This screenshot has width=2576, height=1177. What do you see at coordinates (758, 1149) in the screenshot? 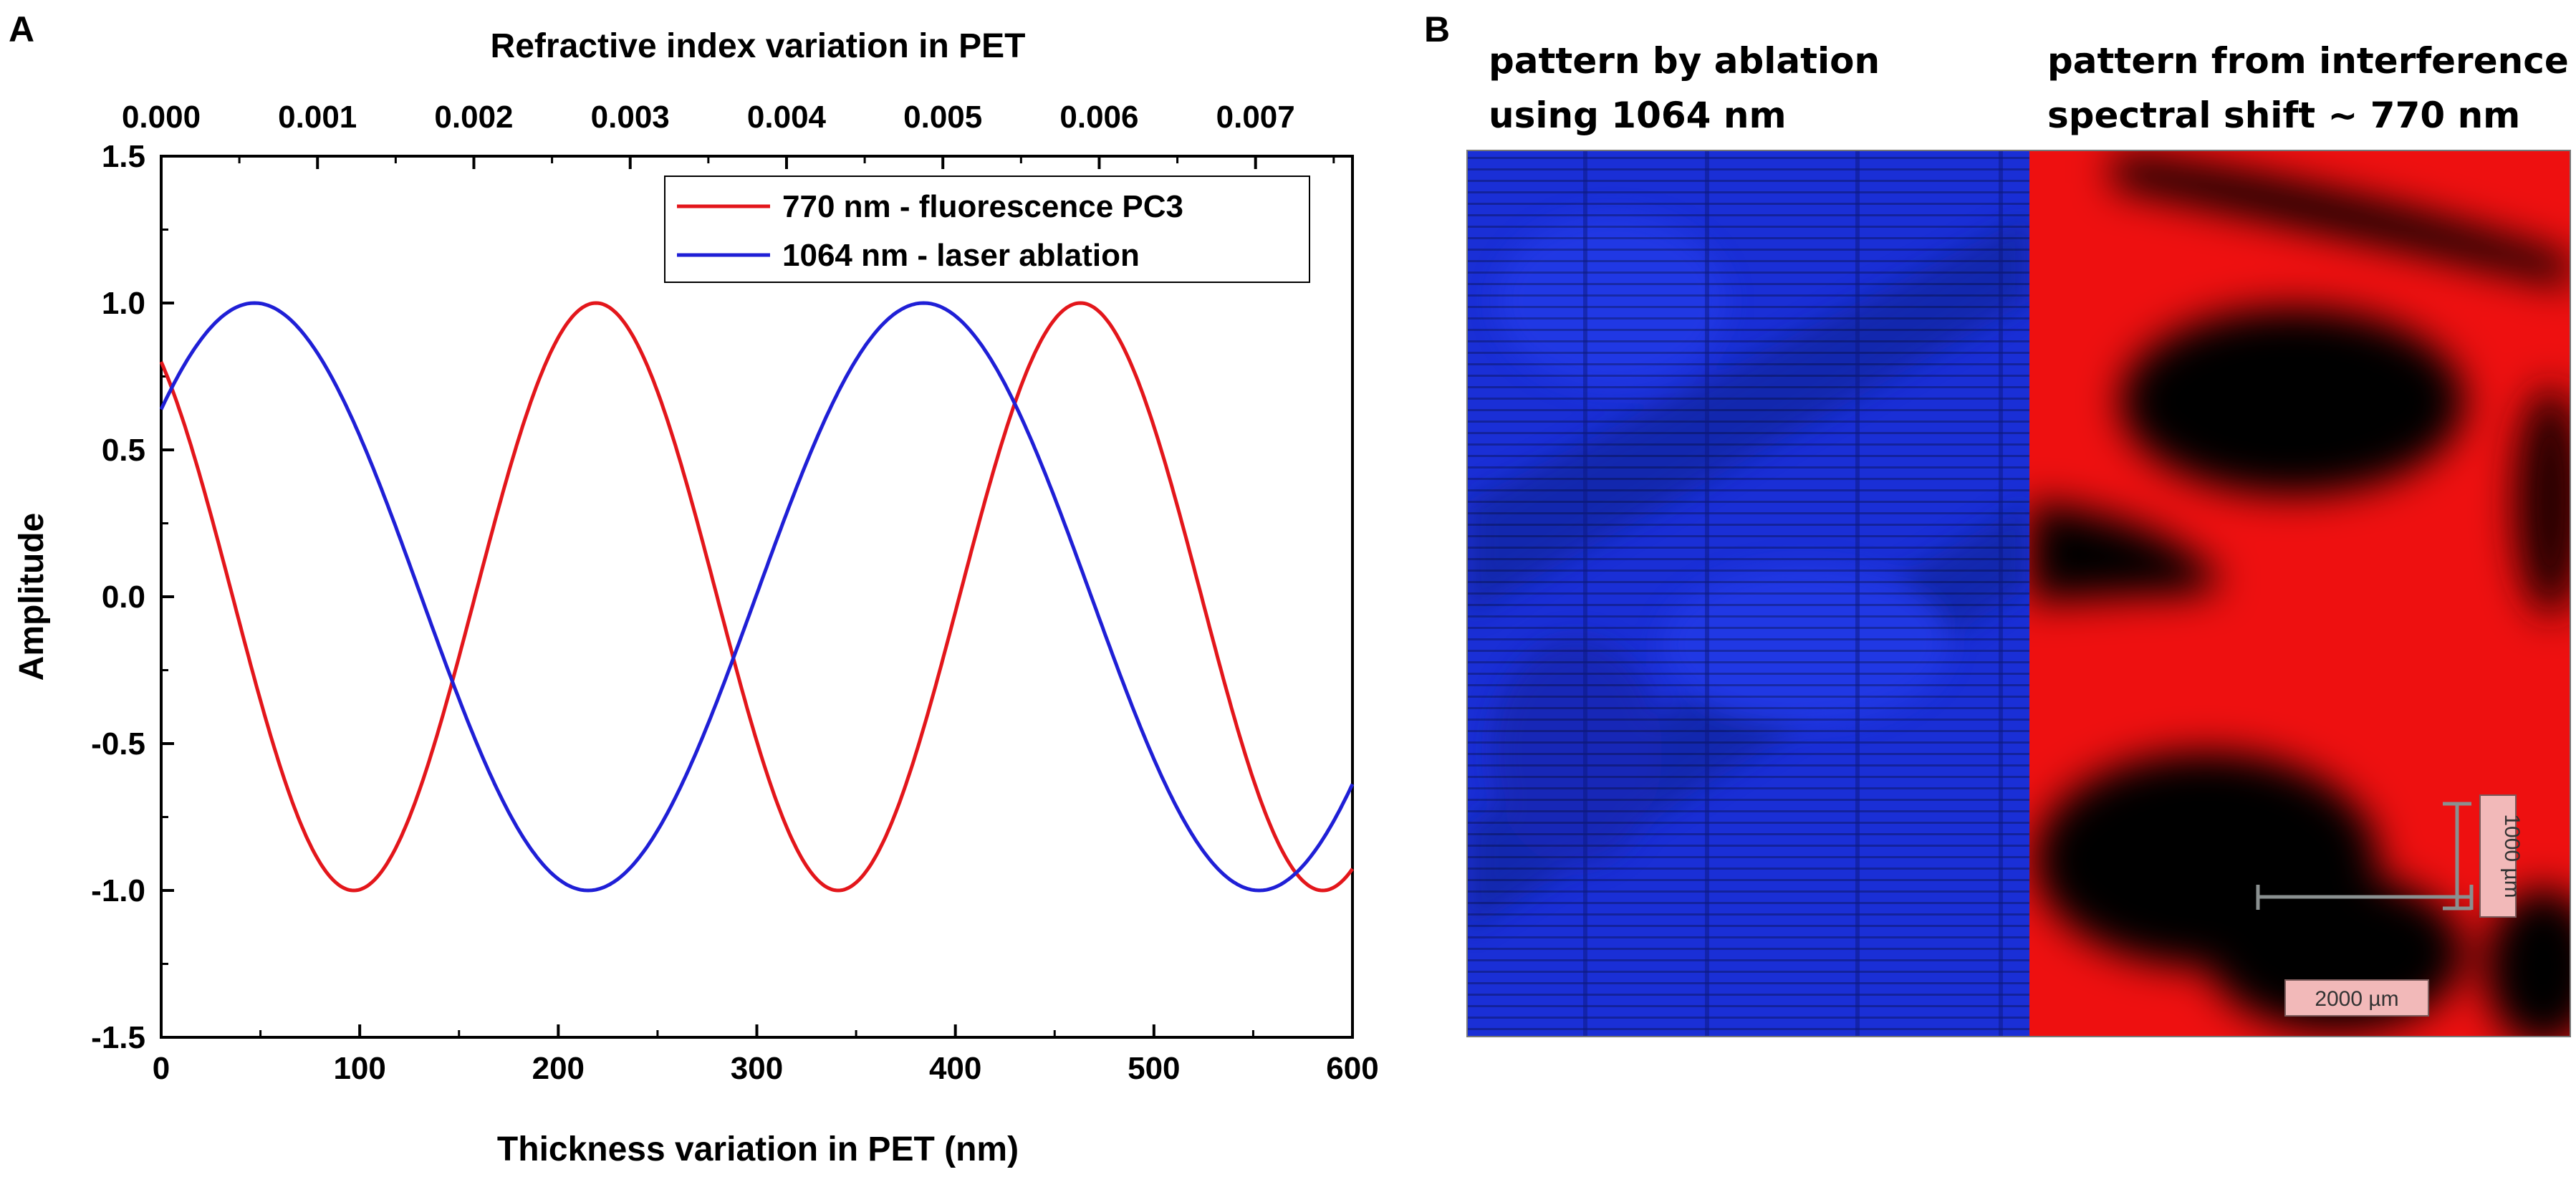
I see `x-axis-title: Thickness variation in PET (nm)` at bounding box center [758, 1149].